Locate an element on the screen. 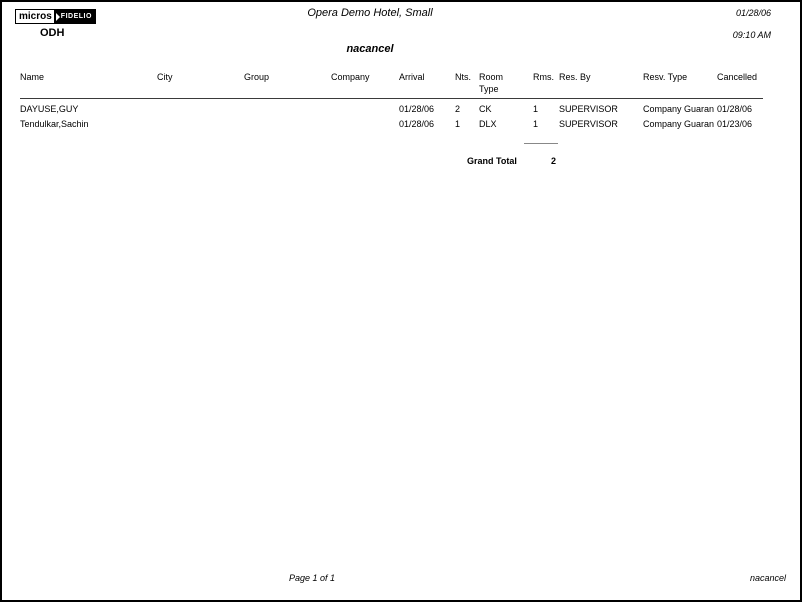  cell-room-type: DLX is located at coordinates (488, 124).